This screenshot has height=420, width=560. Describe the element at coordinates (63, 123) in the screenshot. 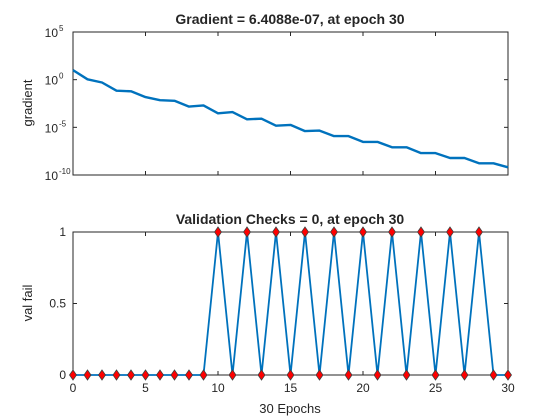

I see `gradient-ytick-exponent: -5` at that location.